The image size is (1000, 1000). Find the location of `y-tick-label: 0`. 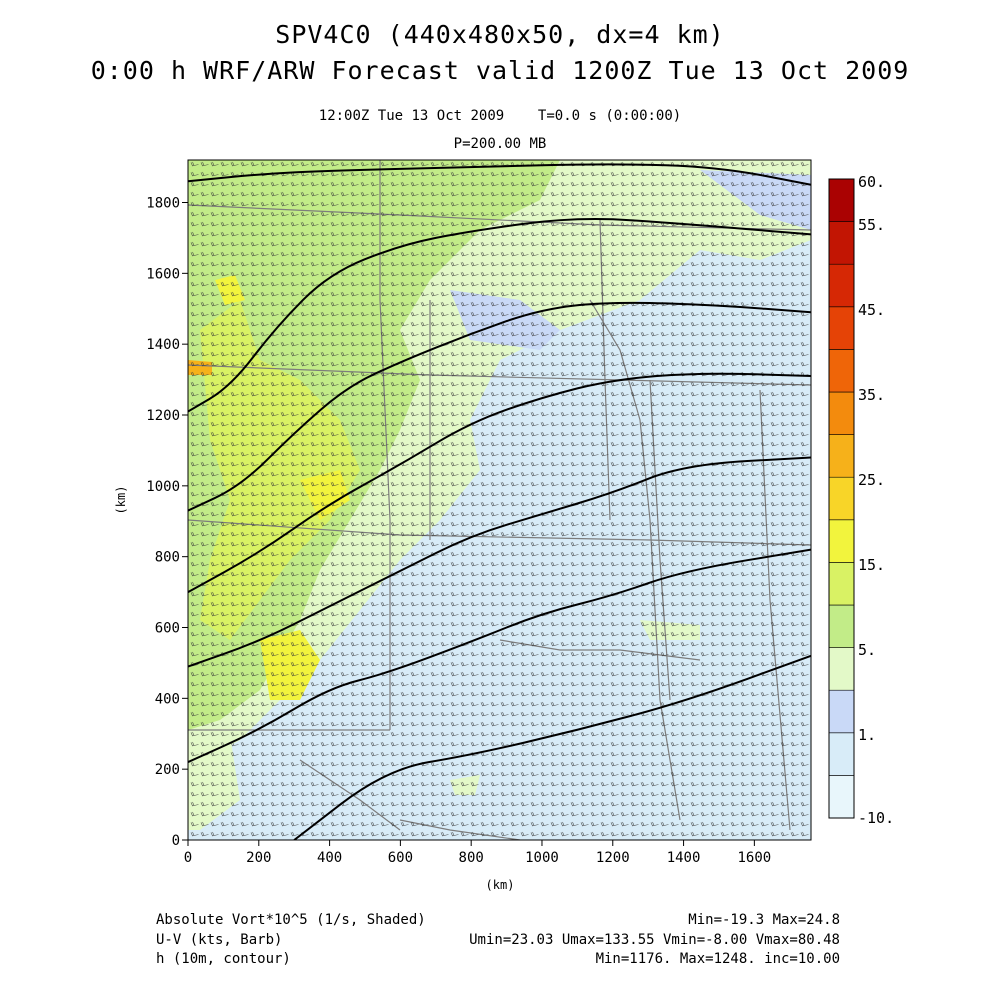

y-tick-label: 0 is located at coordinates (176, 841).